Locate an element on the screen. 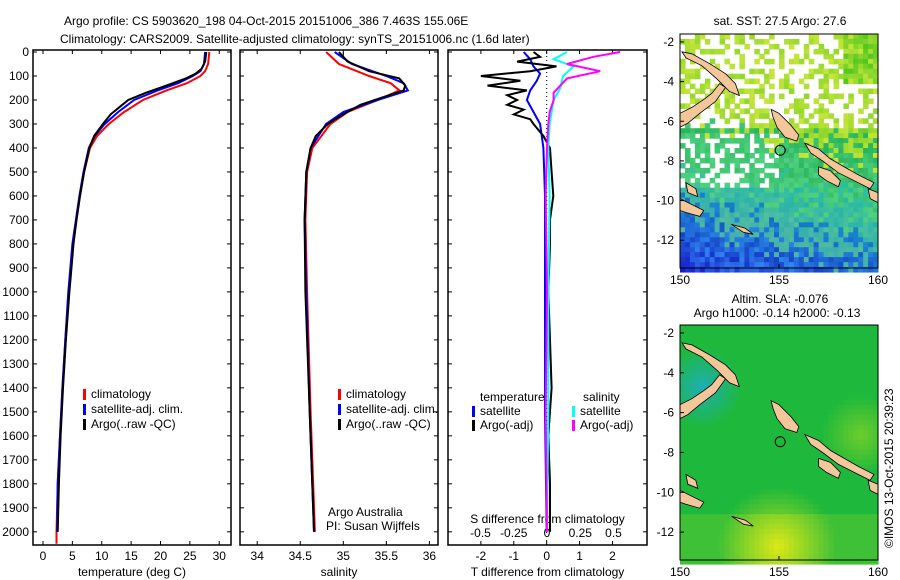 This screenshot has height=580, width=900. depth-tick-label: 1400 is located at coordinates (15, 388).